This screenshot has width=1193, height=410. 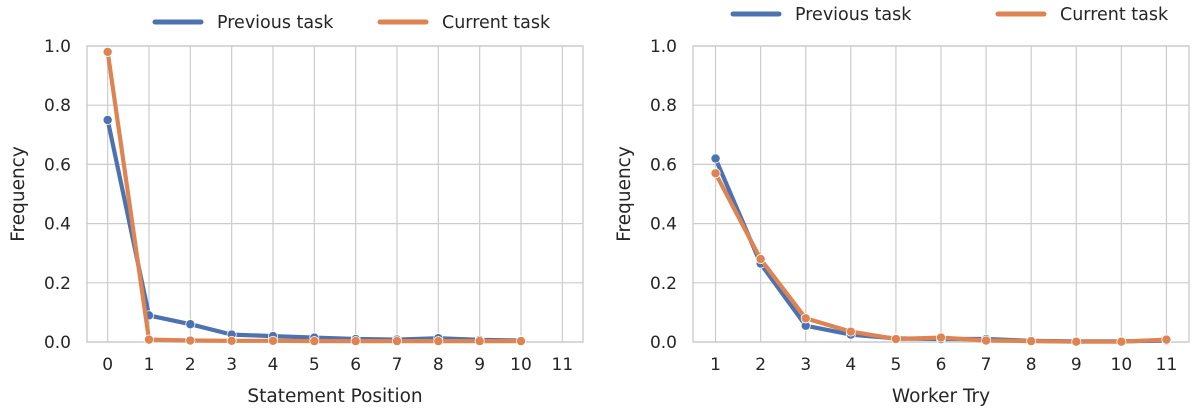 What do you see at coordinates (334, 396) in the screenshot?
I see `x-axis-label: Statement Position` at bounding box center [334, 396].